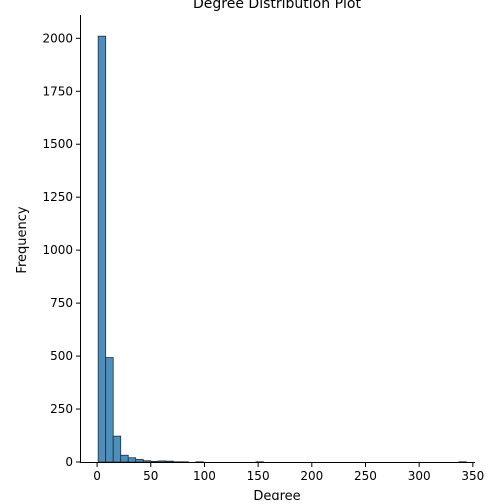 This screenshot has height=504, width=500. What do you see at coordinates (22, 239) in the screenshot?
I see `y-axis-label: Frequency` at bounding box center [22, 239].